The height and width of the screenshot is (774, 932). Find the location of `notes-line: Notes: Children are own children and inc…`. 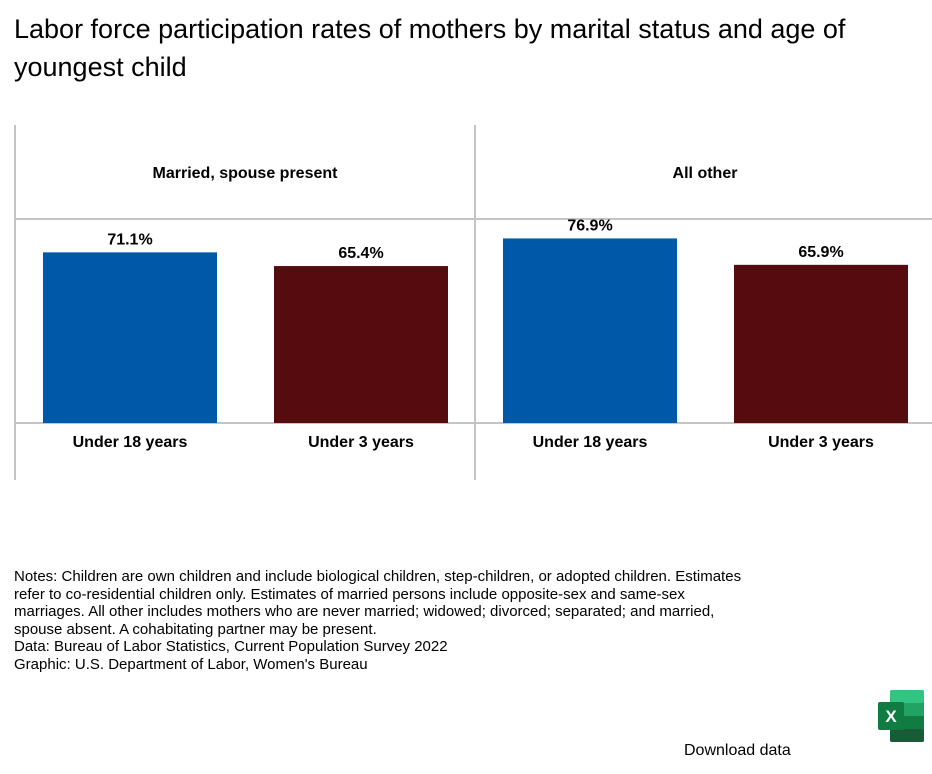

notes-line: Notes: Children are own children and inc… is located at coordinates (378, 576).